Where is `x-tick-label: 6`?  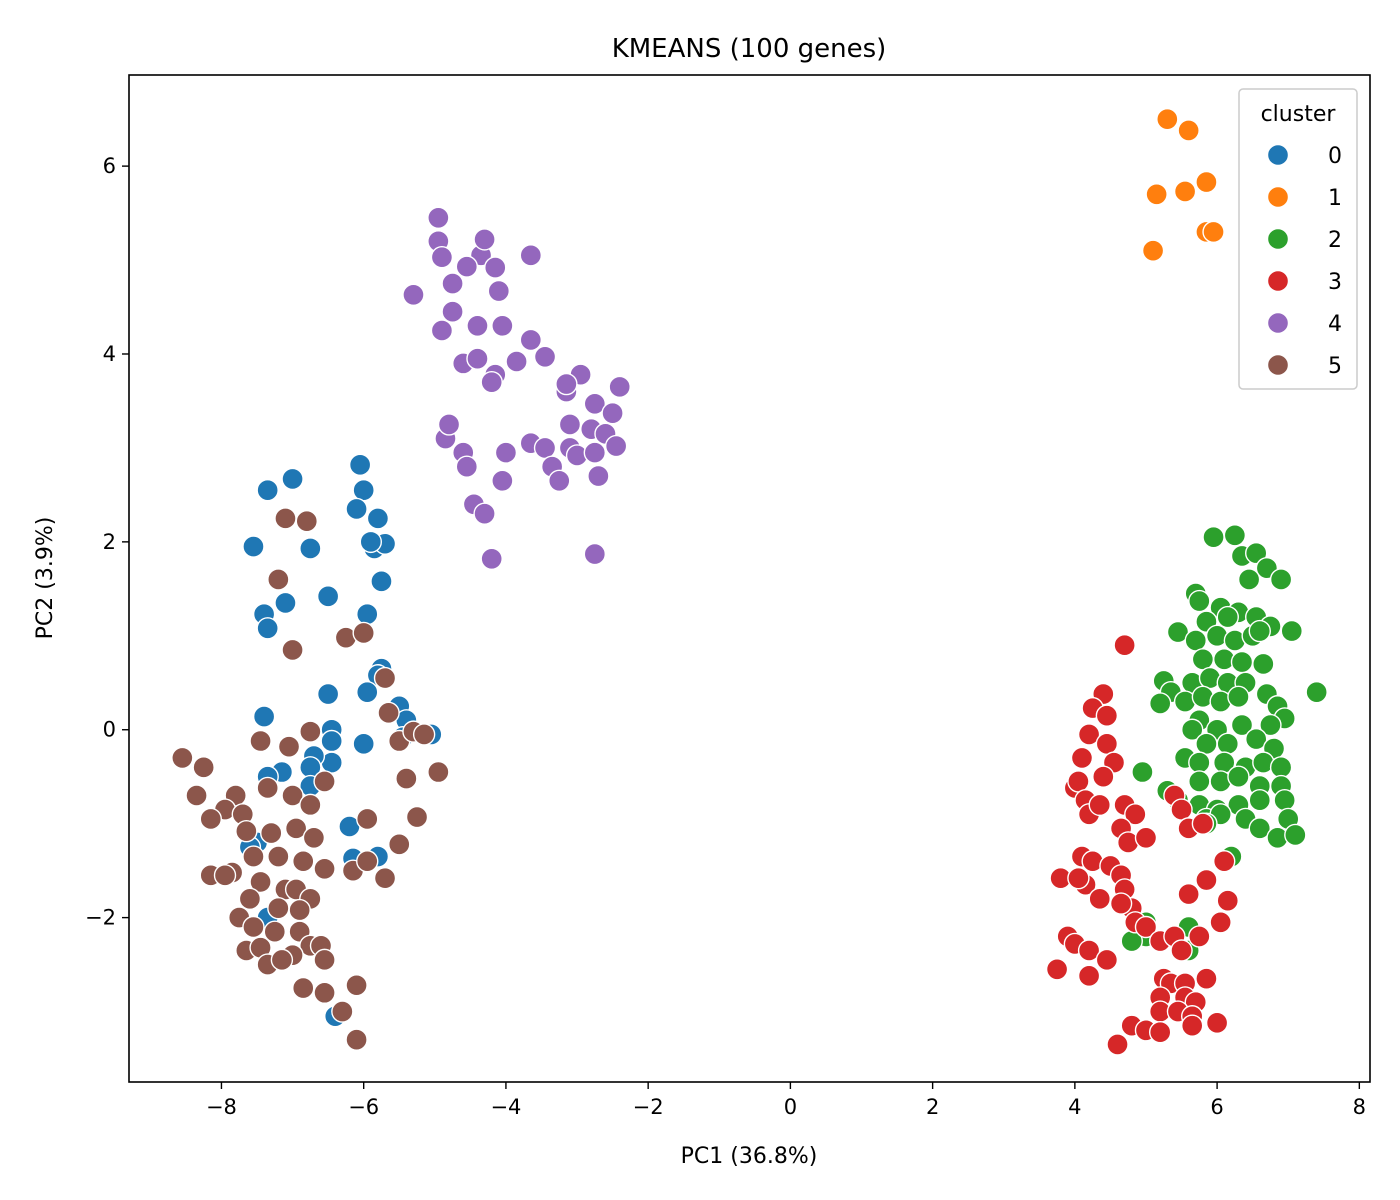
x-tick-label: 6 is located at coordinates (1216, 1107).